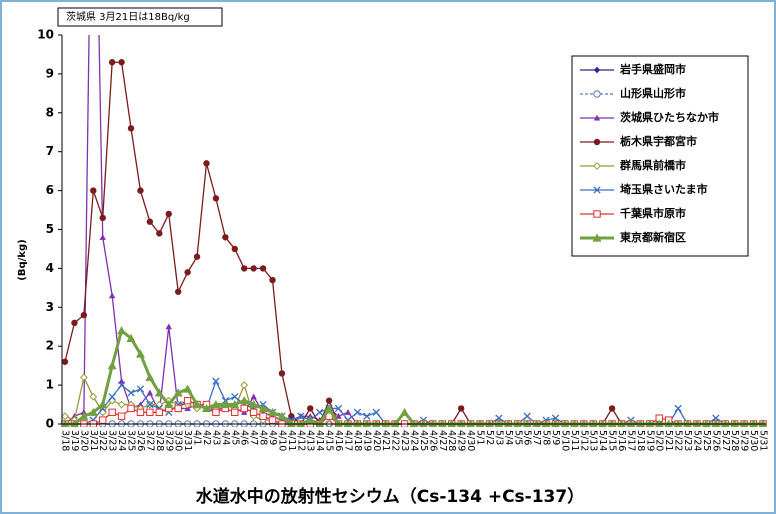 The image size is (776, 514). Describe the element at coordinates (159, 440) in the screenshot. I see `x-tick-label: 3/28` at that location.